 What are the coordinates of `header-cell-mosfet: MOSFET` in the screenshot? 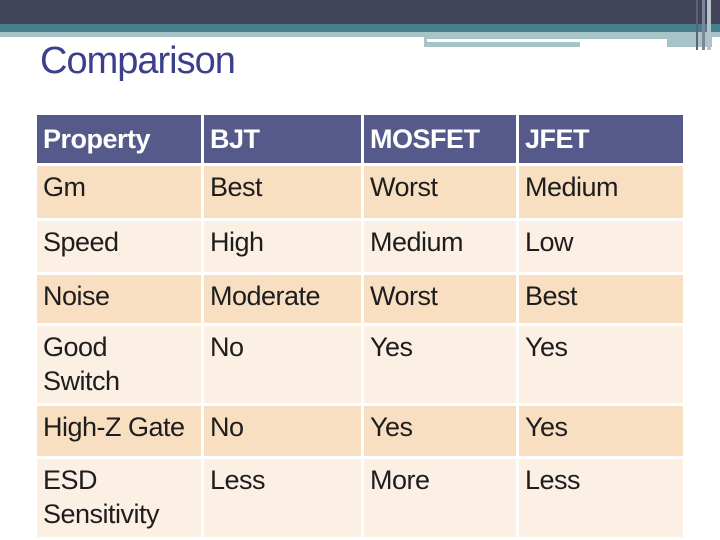 It's located at (440, 139).